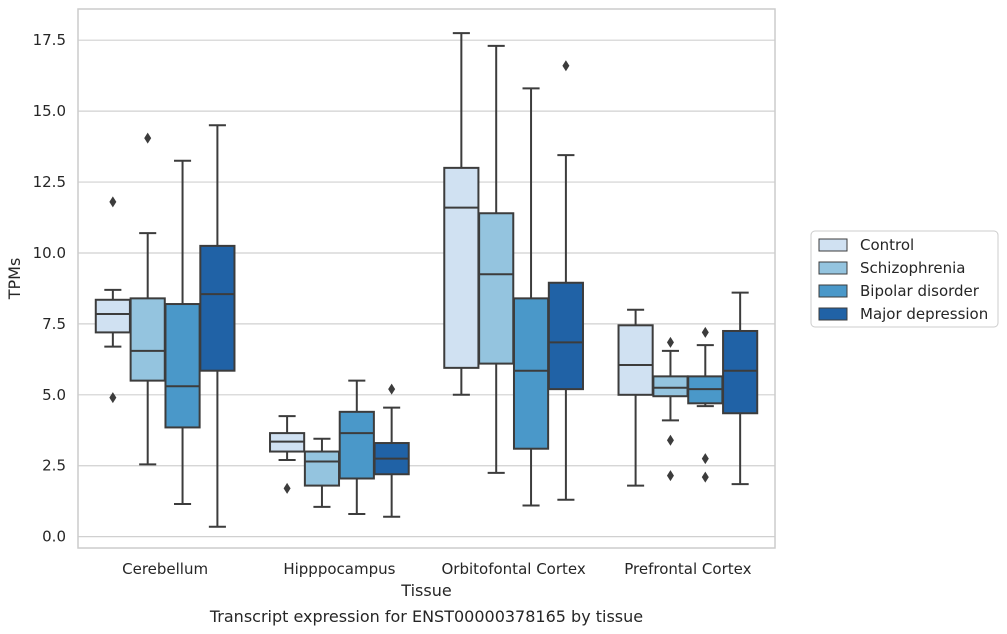 This screenshot has width=1007, height=634. Describe the element at coordinates (912, 268) in the screenshot. I see `legend-label: Schizophrenia` at that location.